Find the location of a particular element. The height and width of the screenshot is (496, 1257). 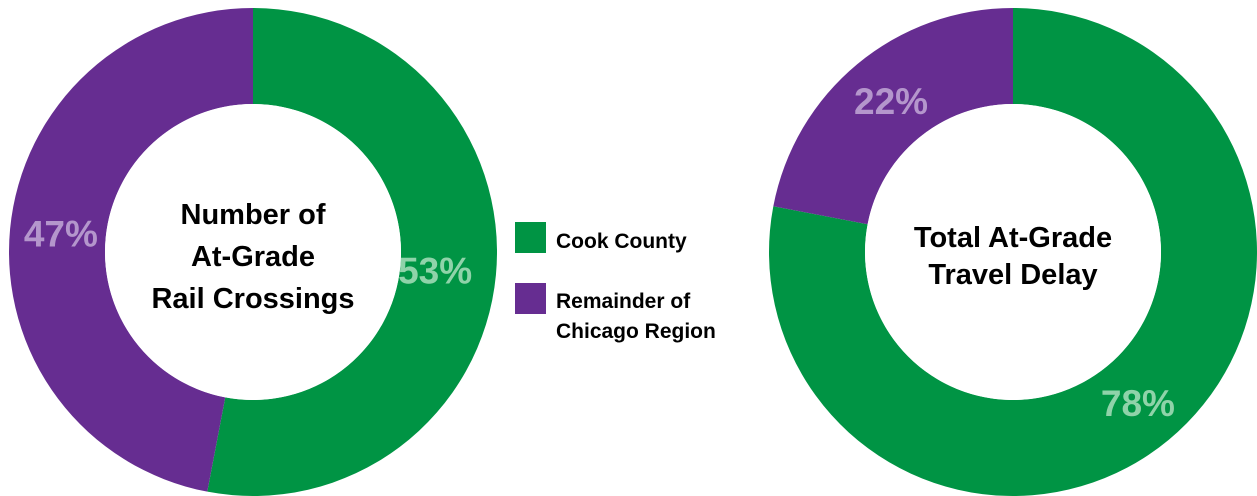

legend: Cook County Remainder of Chicago Region is located at coordinates (615, 282).